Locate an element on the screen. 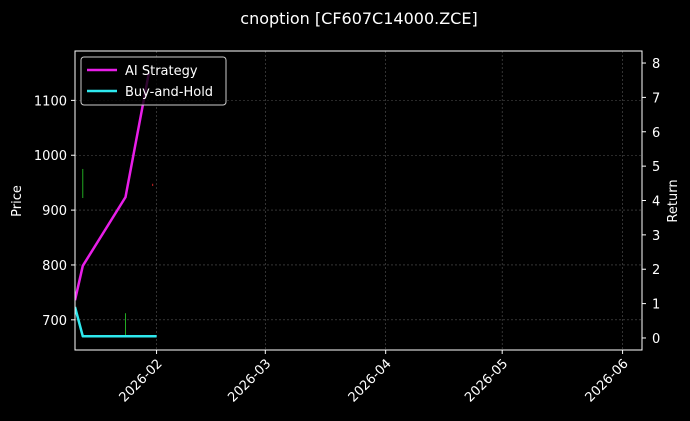 Image resolution: width=690 pixels, height=421 pixels. y2-tick-label: 0 is located at coordinates (656, 339).